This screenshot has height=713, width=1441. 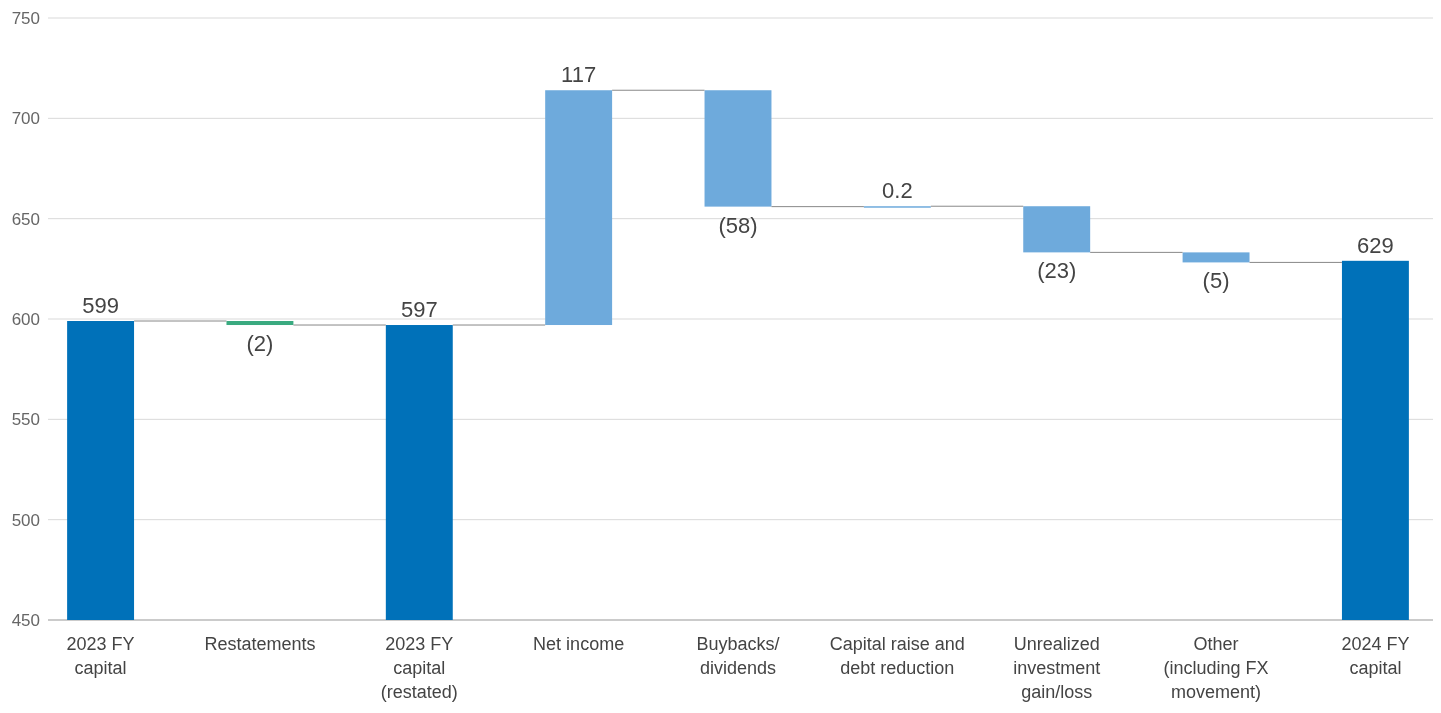 I want to click on data-label: 599, so click(x=100, y=306).